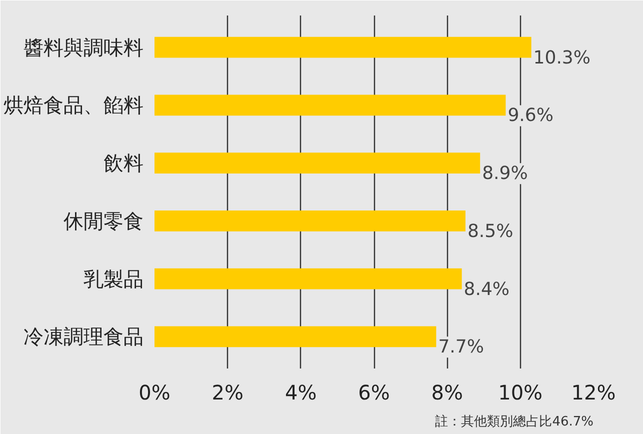  What do you see at coordinates (228, 392) in the screenshot?
I see `x-tick-label: 2%` at bounding box center [228, 392].